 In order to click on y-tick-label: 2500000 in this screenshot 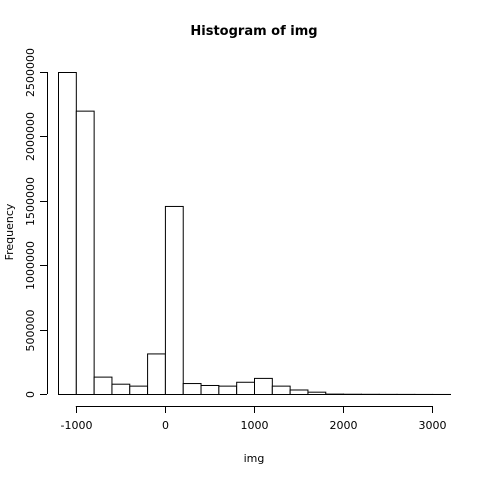, I will do `click(30, 72)`.